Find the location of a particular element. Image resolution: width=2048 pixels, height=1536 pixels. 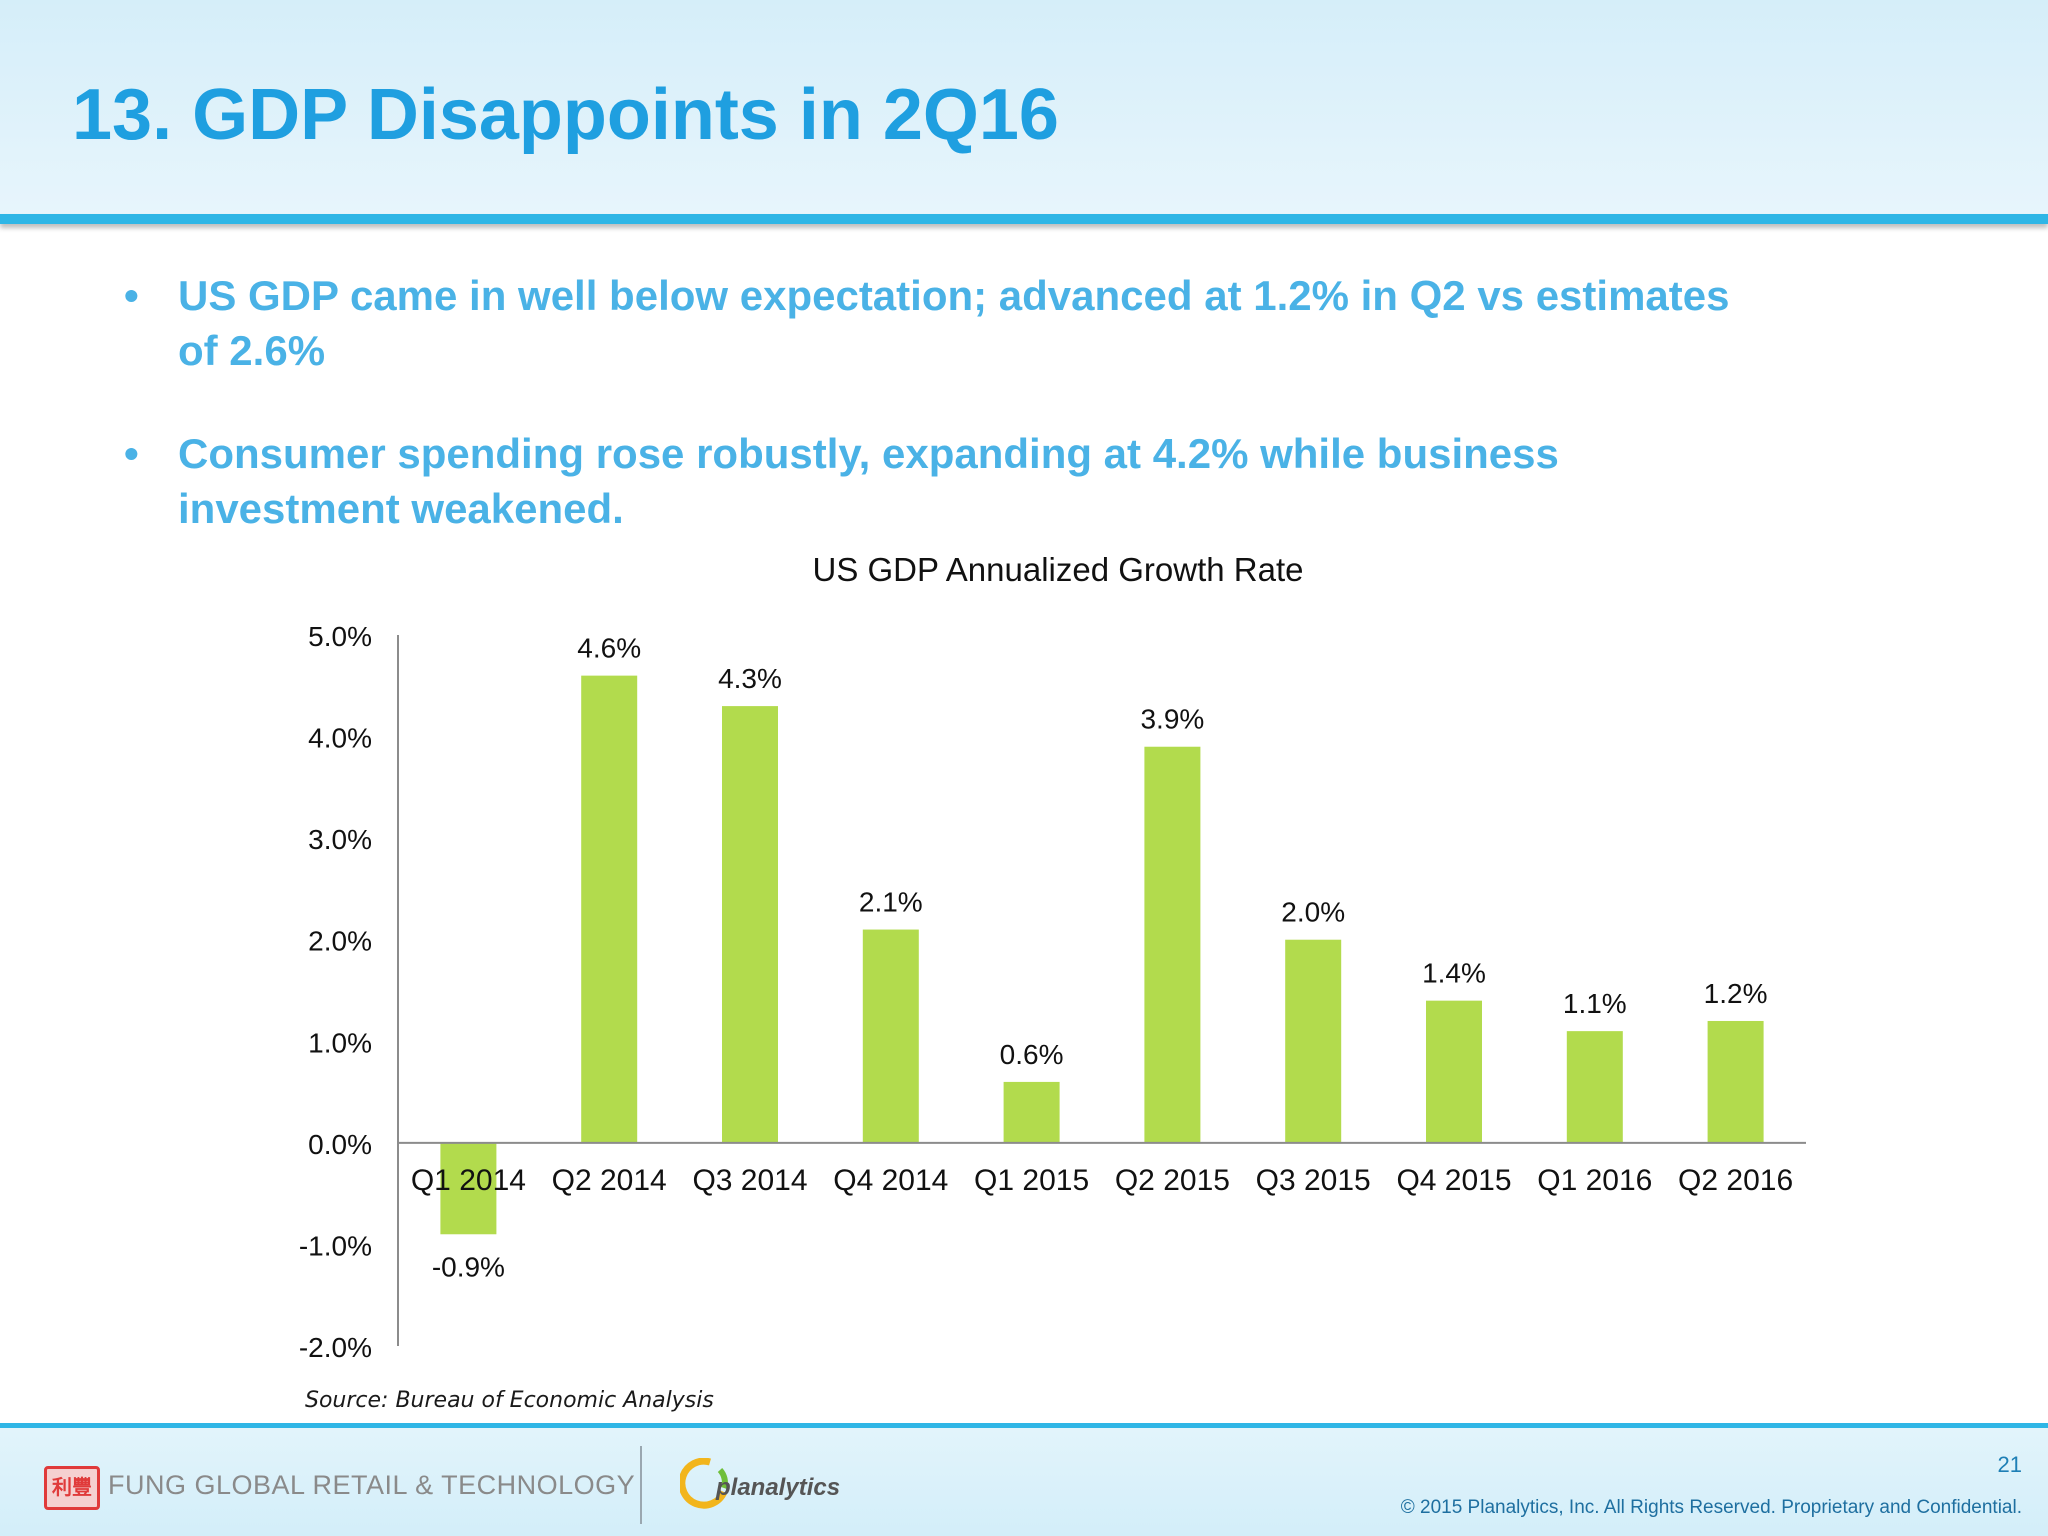

x-tick-label: Q4 2014 is located at coordinates (890, 1180).